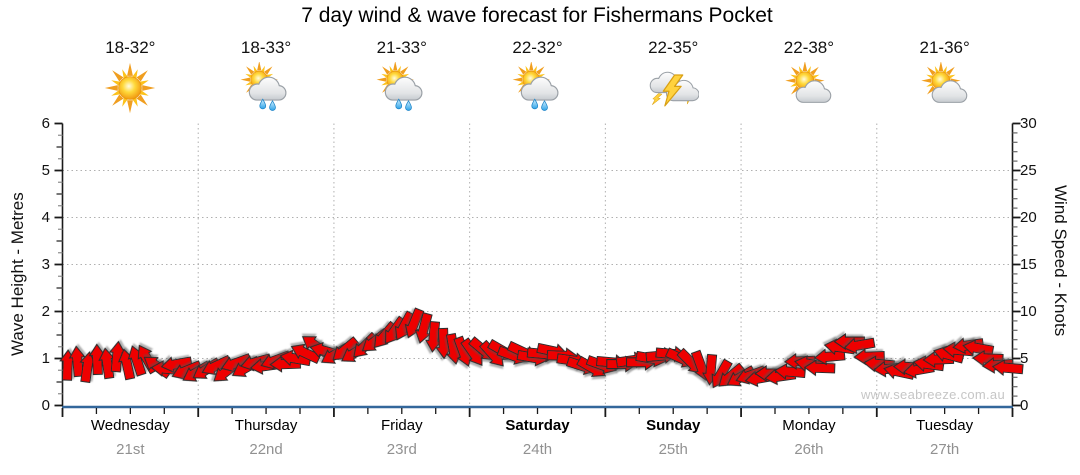 The height and width of the screenshot is (475, 1080). I want to click on wave-height-tick: 2, so click(45, 311).